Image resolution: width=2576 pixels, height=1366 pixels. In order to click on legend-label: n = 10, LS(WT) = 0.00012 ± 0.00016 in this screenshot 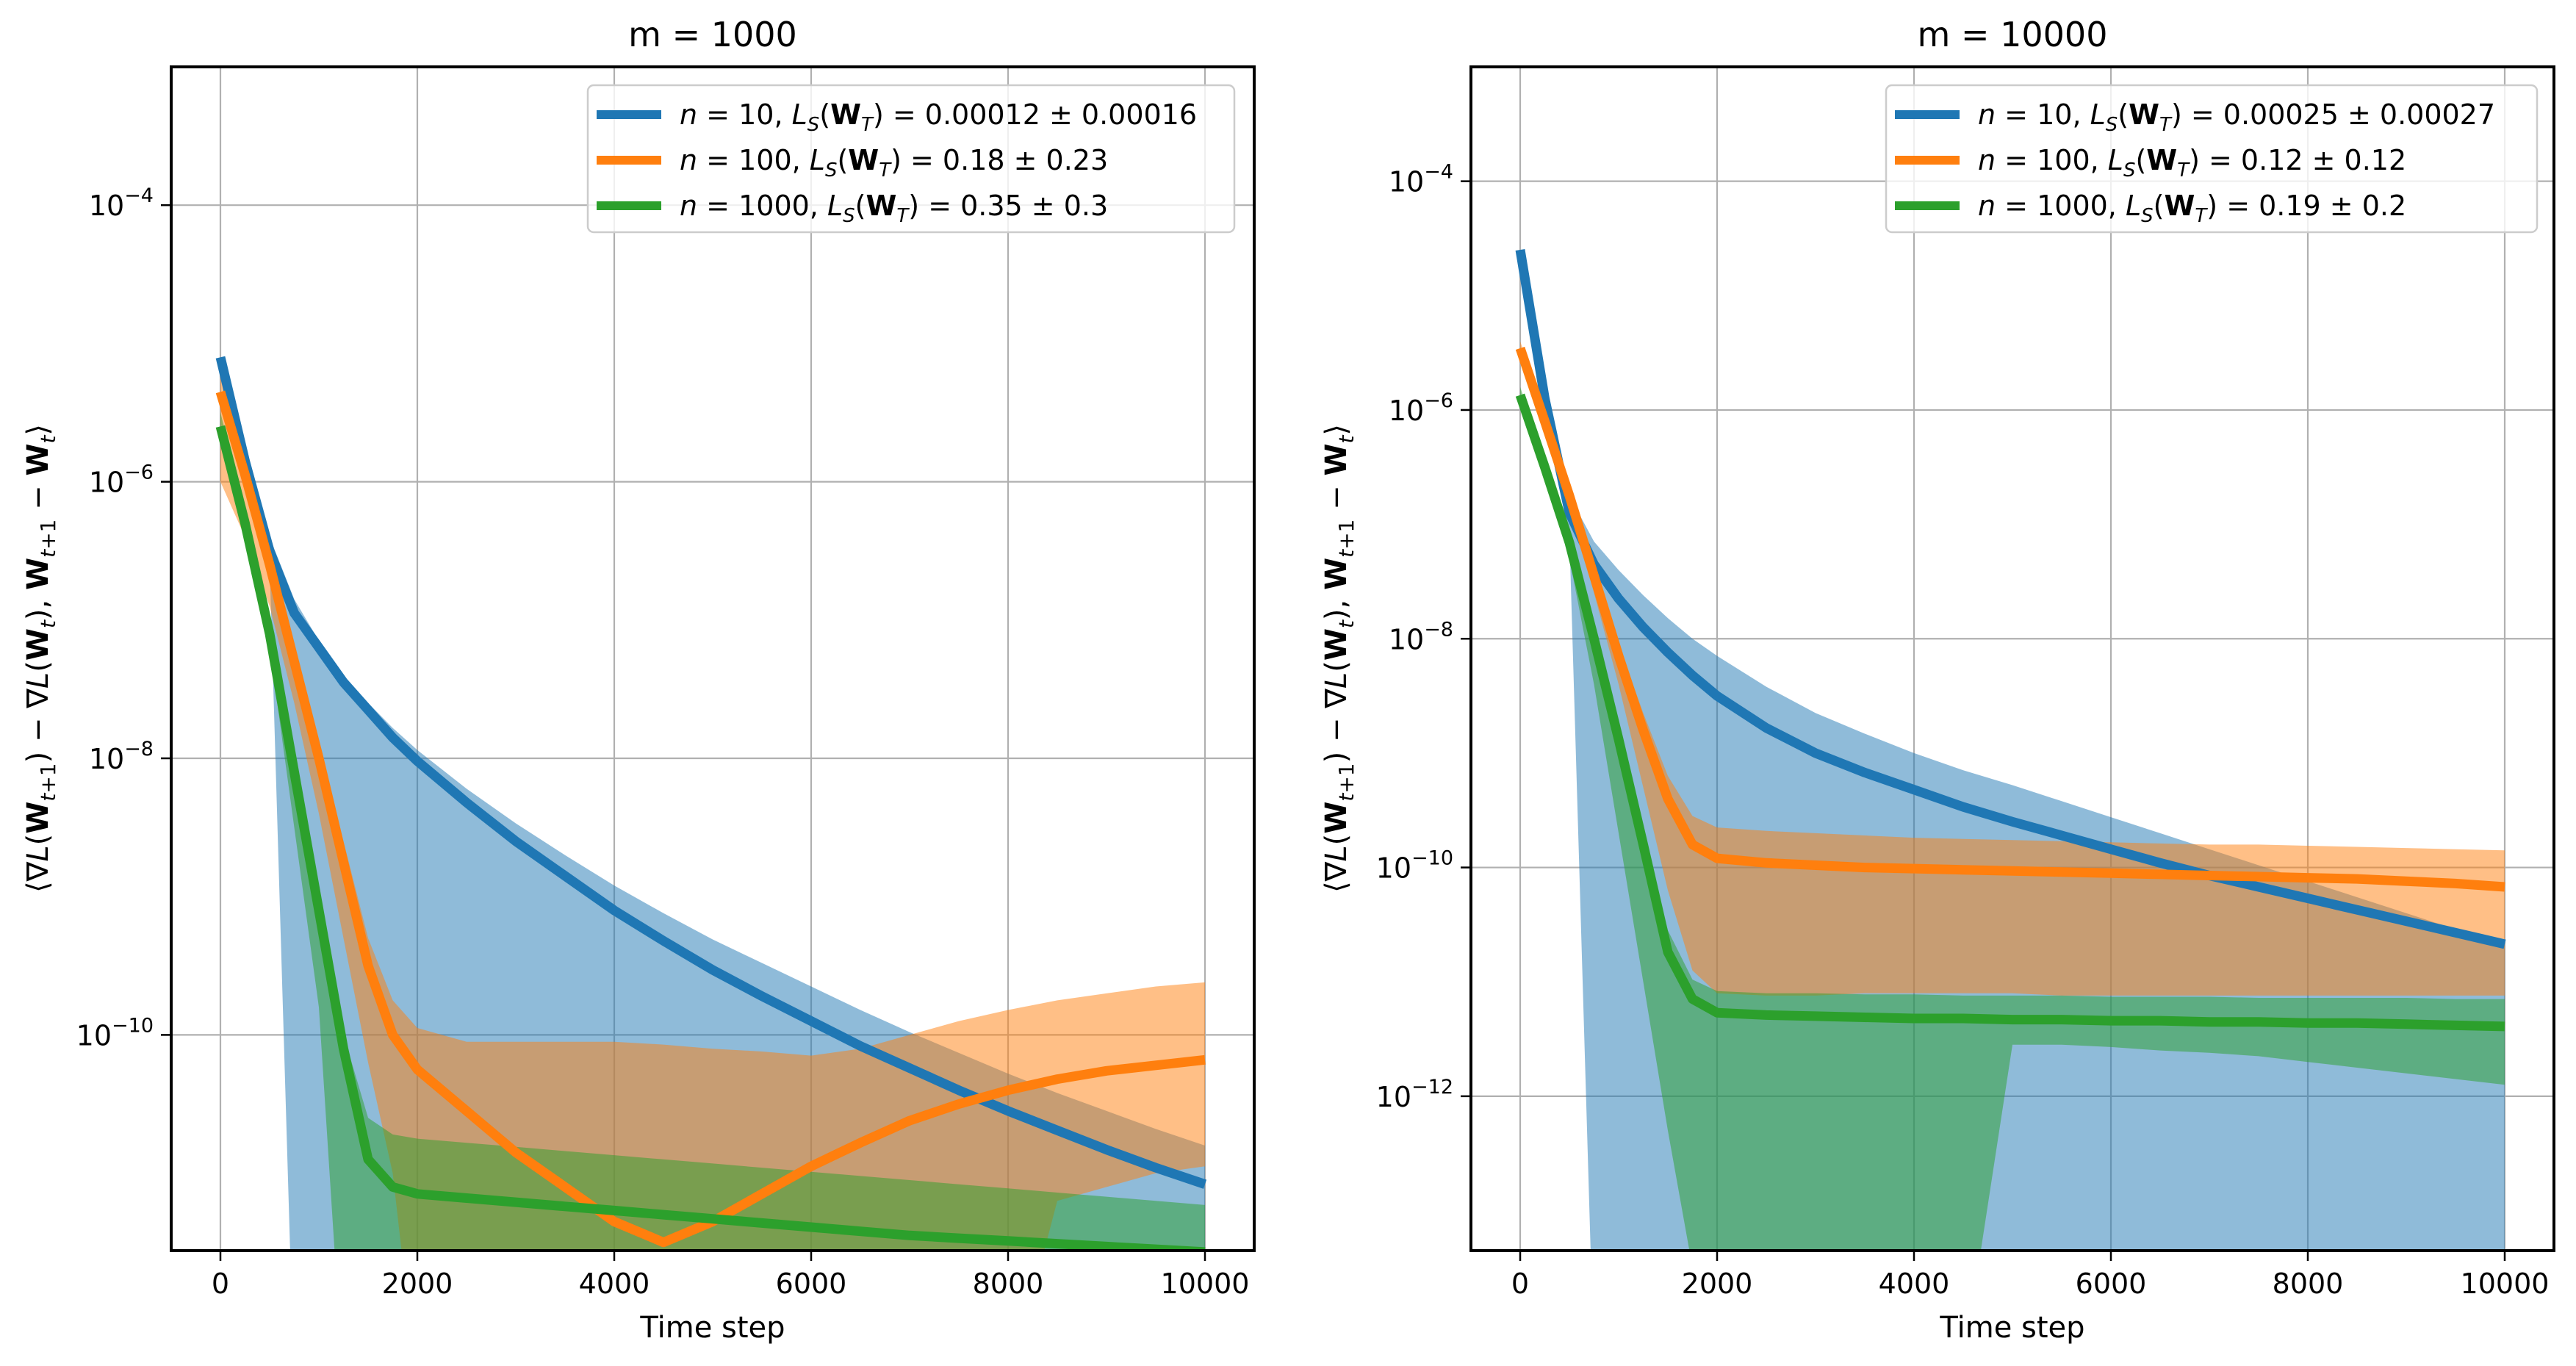, I will do `click(938, 117)`.